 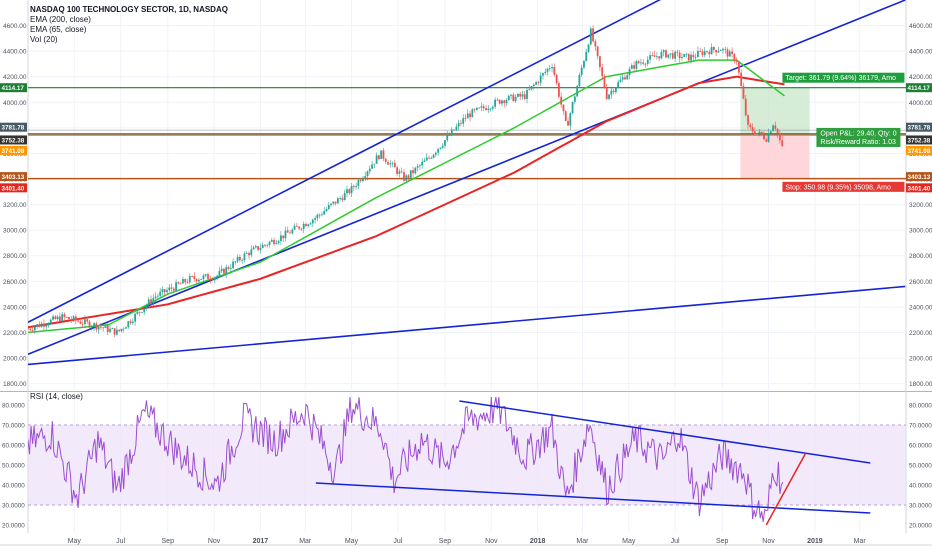 What do you see at coordinates (920, 52) in the screenshot?
I see `y-tick-label-right: 4400.00` at bounding box center [920, 52].